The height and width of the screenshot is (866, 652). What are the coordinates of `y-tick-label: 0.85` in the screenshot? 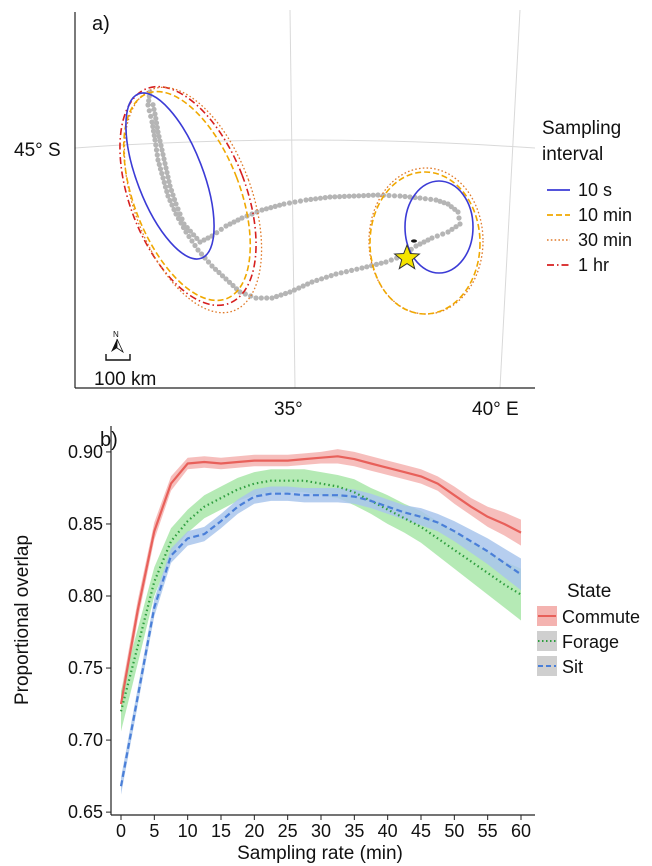 It's located at (85, 524).